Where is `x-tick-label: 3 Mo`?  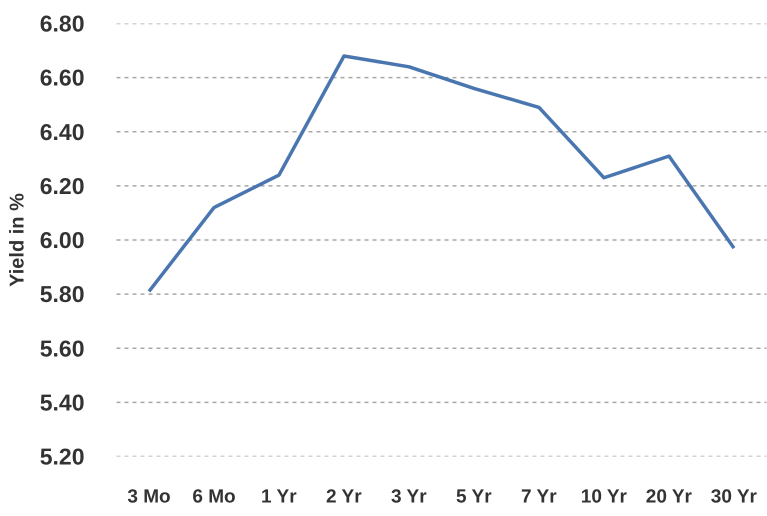
x-tick-label: 3 Mo is located at coordinates (149, 497).